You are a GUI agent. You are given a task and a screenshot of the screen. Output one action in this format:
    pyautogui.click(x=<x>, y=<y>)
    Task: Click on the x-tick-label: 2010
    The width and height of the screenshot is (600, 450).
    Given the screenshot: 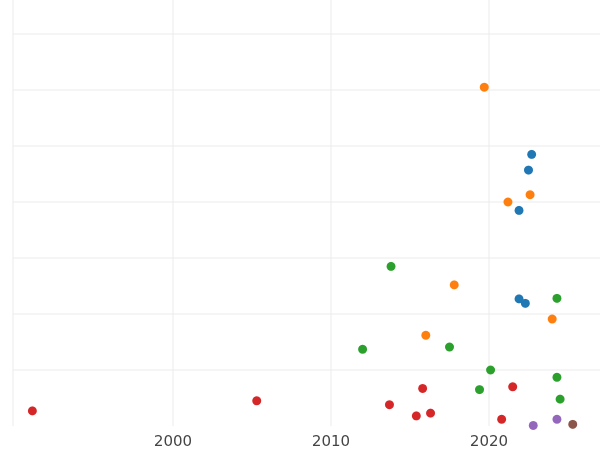 What is the action you would take?
    pyautogui.click(x=331, y=441)
    